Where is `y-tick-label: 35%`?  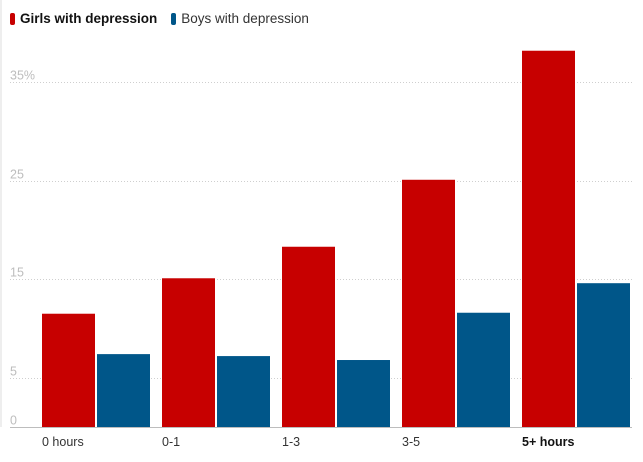
y-tick-label: 35% is located at coordinates (22, 76).